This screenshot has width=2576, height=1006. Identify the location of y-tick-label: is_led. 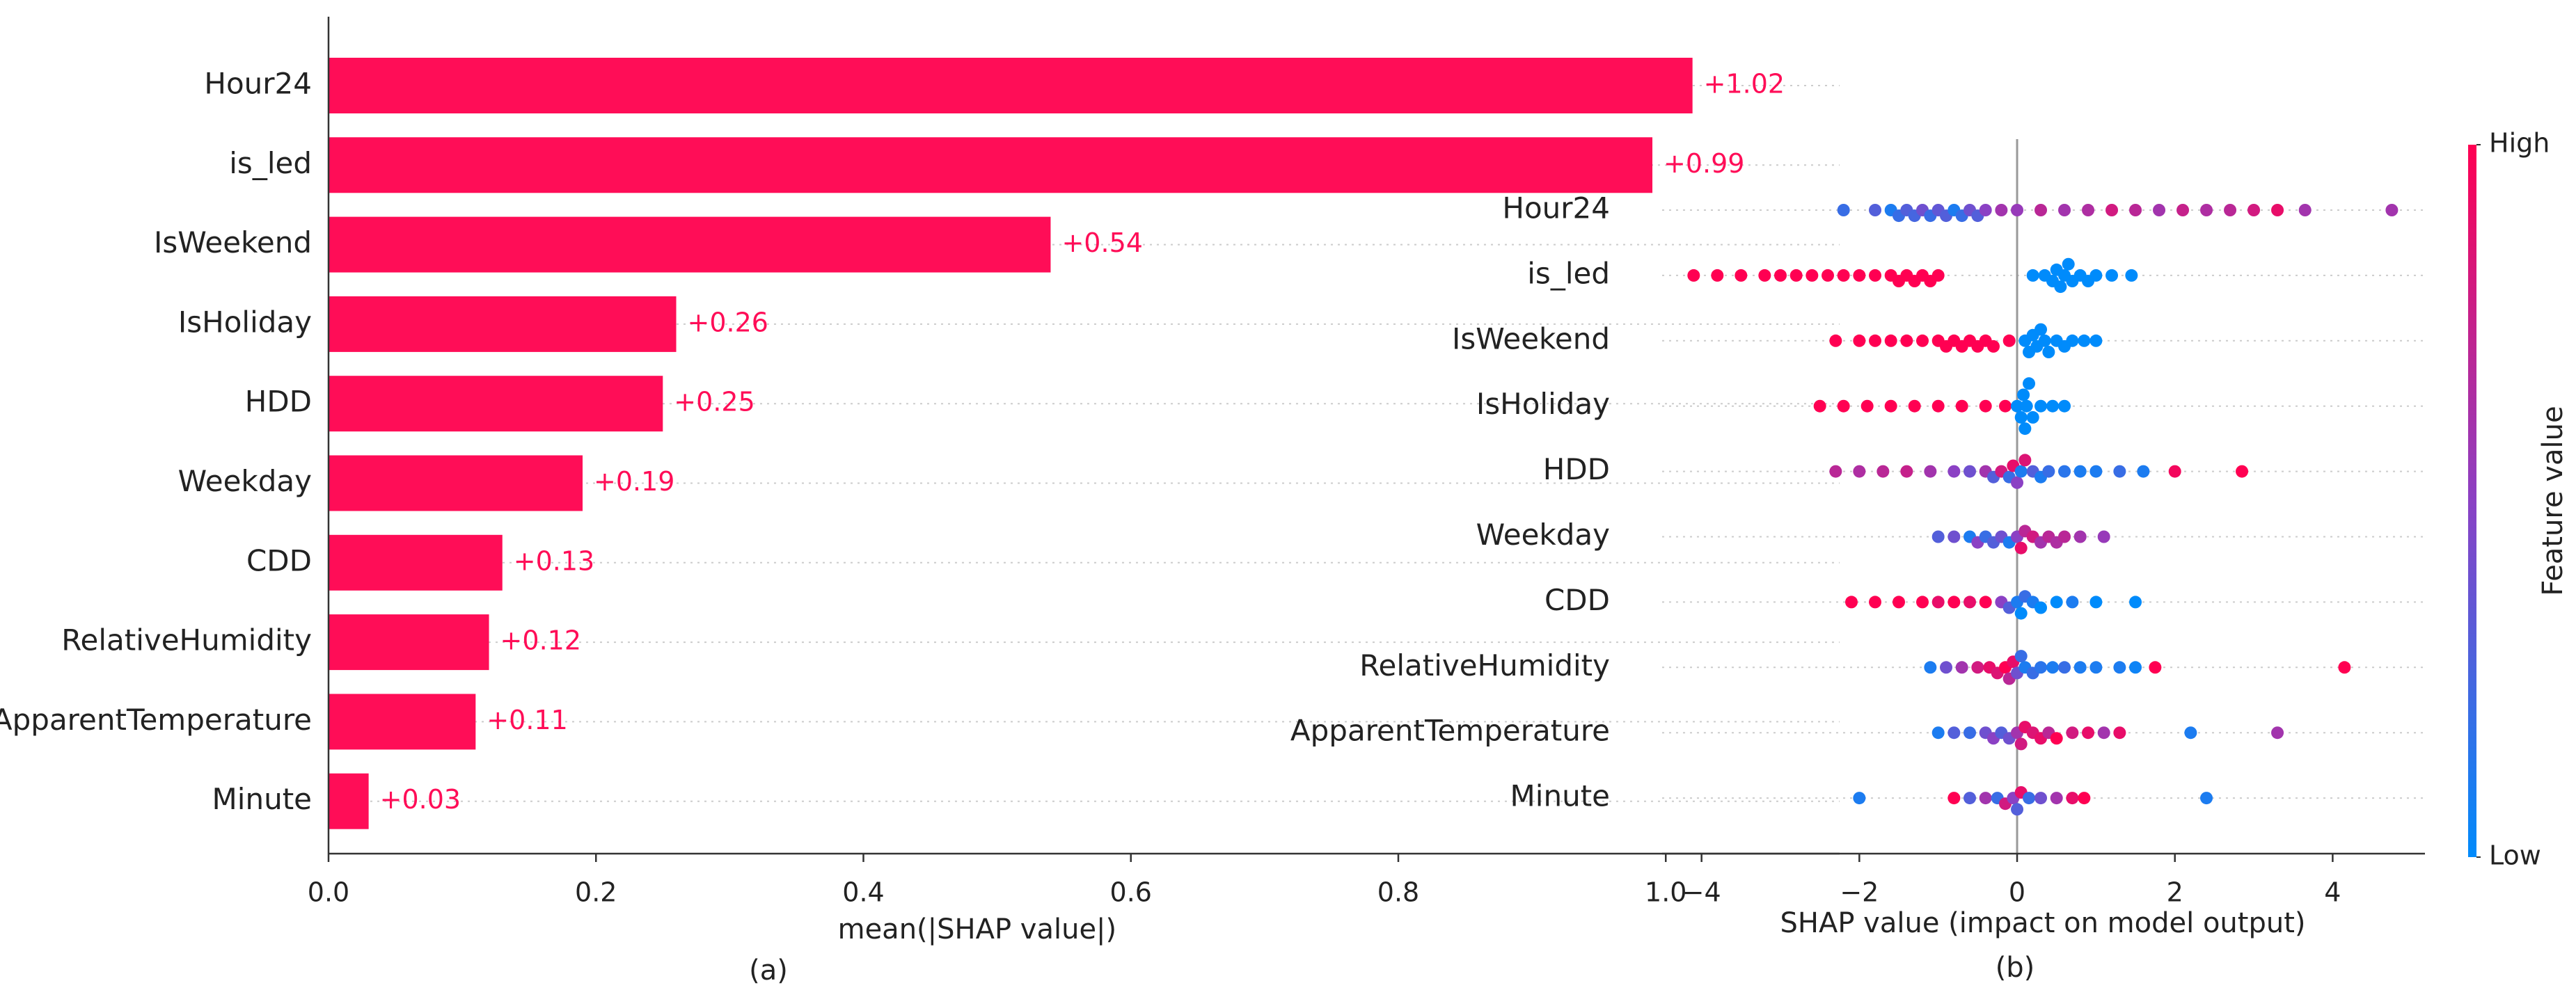
(1568, 273).